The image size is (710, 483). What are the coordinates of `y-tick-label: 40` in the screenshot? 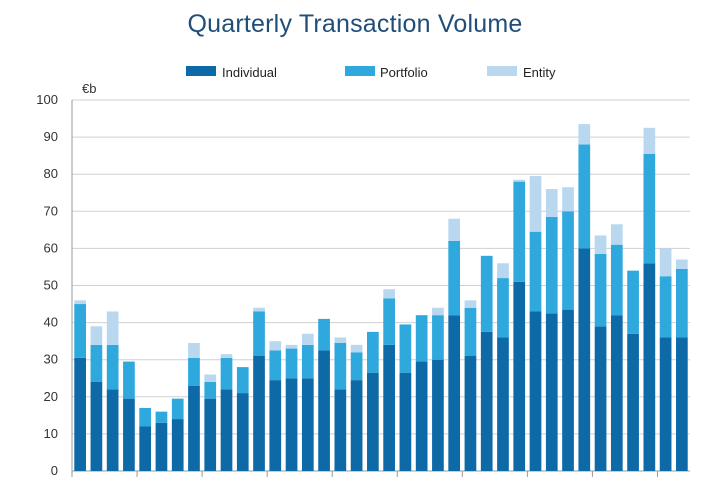 It's located at (51, 322).